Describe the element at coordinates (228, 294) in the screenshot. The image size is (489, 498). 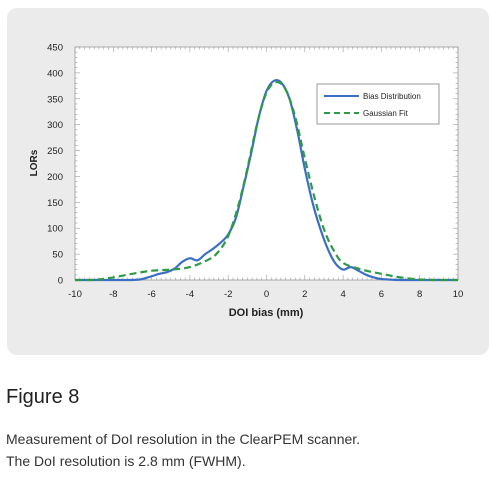
I see `x-tick-label: -2` at that location.